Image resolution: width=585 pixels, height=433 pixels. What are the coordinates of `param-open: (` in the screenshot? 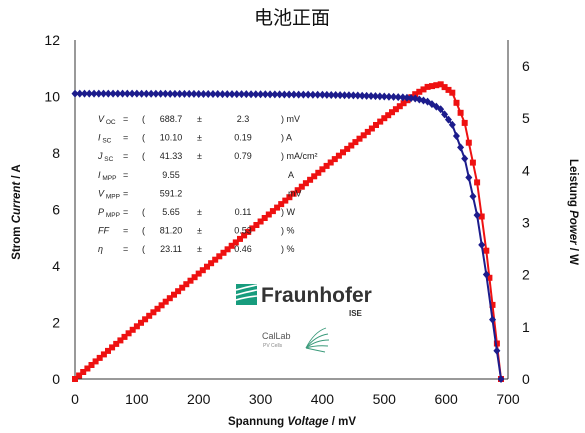 It's located at (143, 249).